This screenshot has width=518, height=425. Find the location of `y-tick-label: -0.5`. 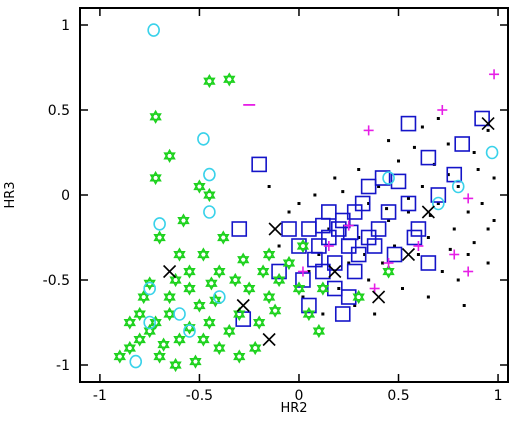

y-tick-label: -0.5 is located at coordinates (56, 281).